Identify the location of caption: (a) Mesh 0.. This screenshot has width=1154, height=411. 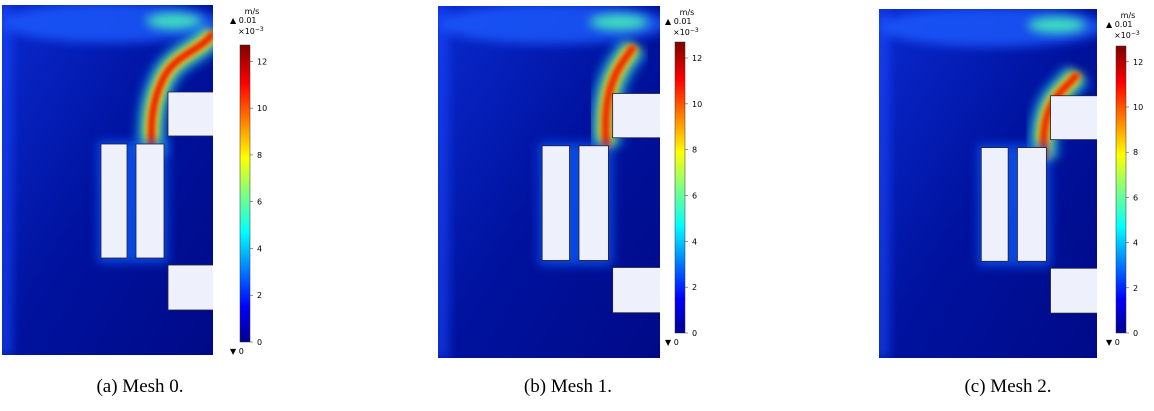
(139, 386).